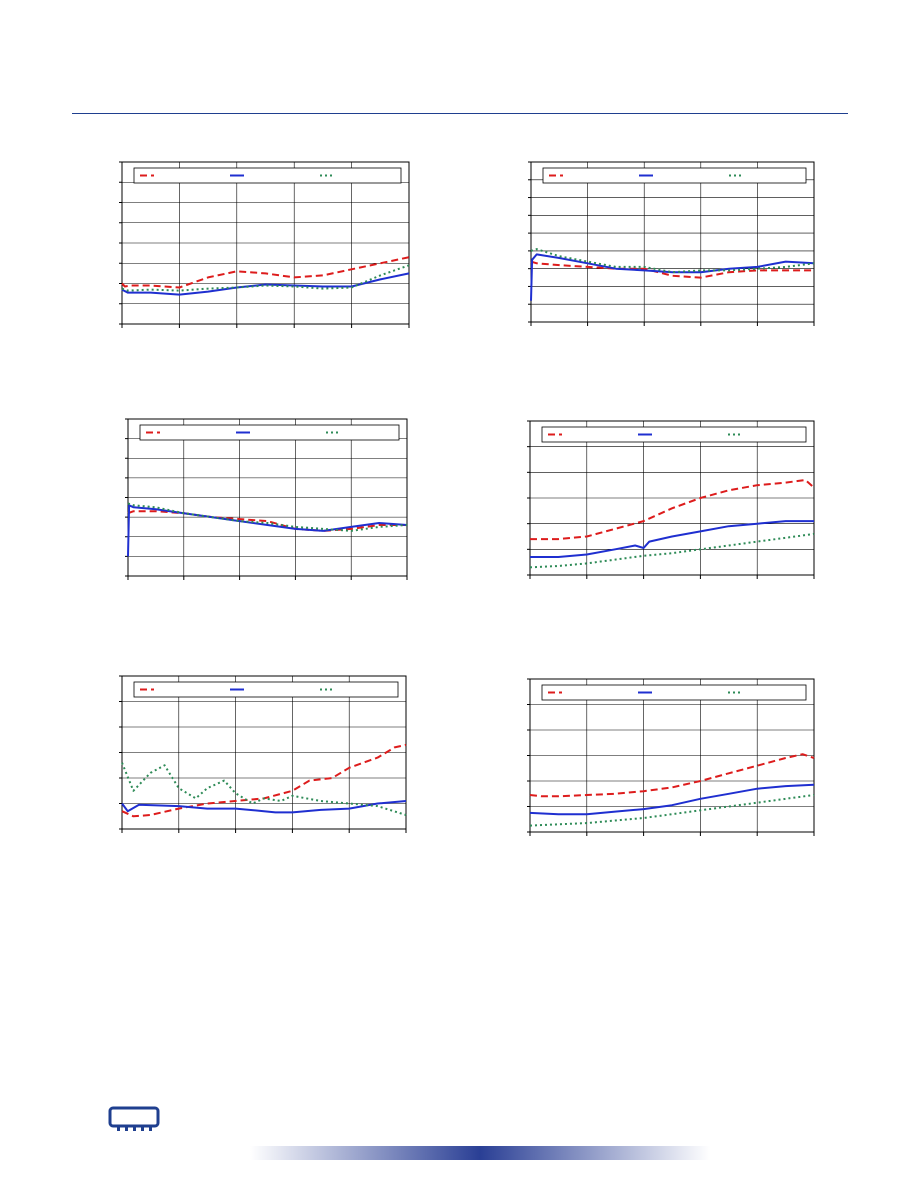  I want to click on memory-chip-icon, so click(134, 1118).